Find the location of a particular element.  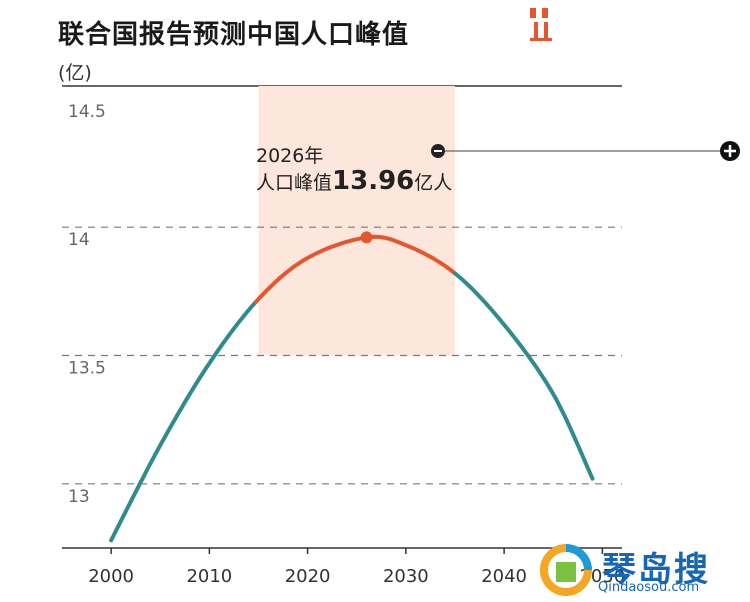

x-tick-label: 2000 is located at coordinates (111, 576).